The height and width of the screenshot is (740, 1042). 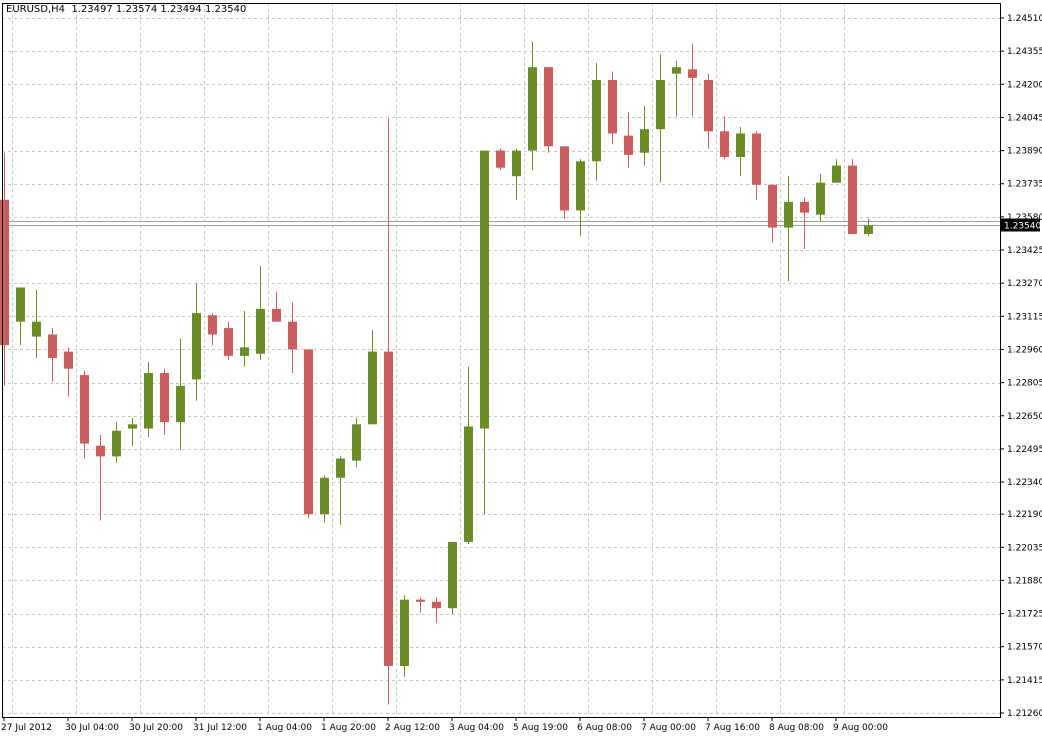 What do you see at coordinates (1024, 251) in the screenshot?
I see `y-tick-label: 1.23425` at bounding box center [1024, 251].